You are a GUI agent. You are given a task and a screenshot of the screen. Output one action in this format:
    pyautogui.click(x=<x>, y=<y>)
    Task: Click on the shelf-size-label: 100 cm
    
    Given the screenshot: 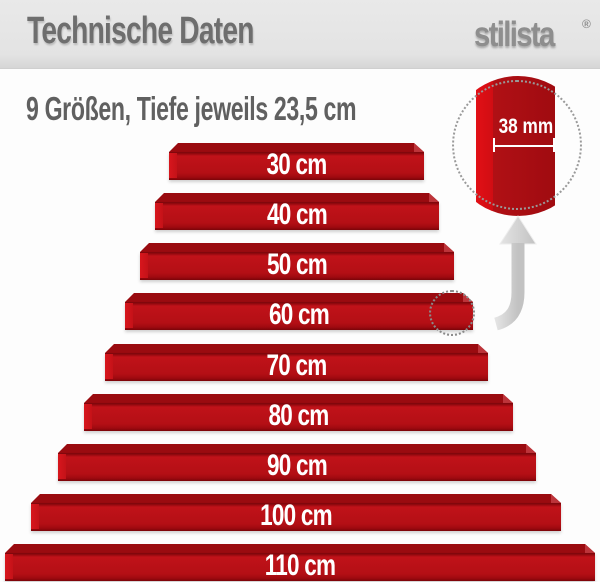 What is the action you would take?
    pyautogui.click(x=296, y=515)
    